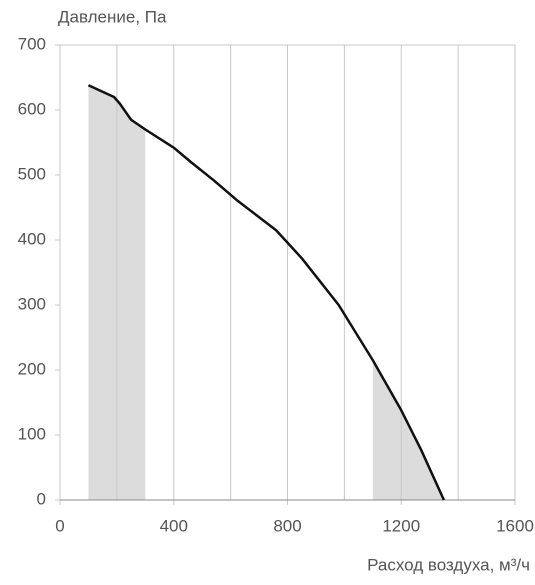 This screenshot has width=535, height=585. Describe the element at coordinates (448, 564) in the screenshot. I see `x-axis-label: Расход воздуха, м³/ч` at that location.